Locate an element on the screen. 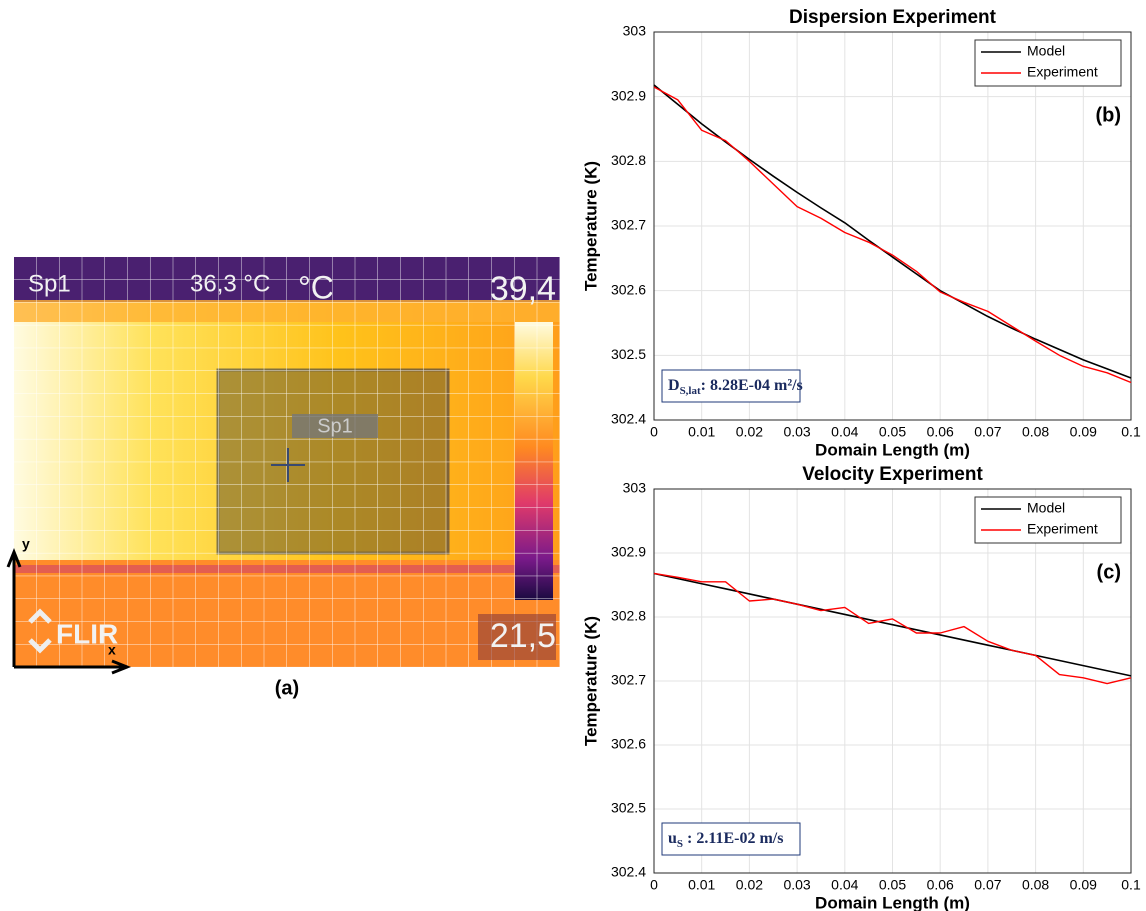 The height and width of the screenshot is (911, 1146). annotation: uS : 2.11E-02 m/s is located at coordinates (725, 840).